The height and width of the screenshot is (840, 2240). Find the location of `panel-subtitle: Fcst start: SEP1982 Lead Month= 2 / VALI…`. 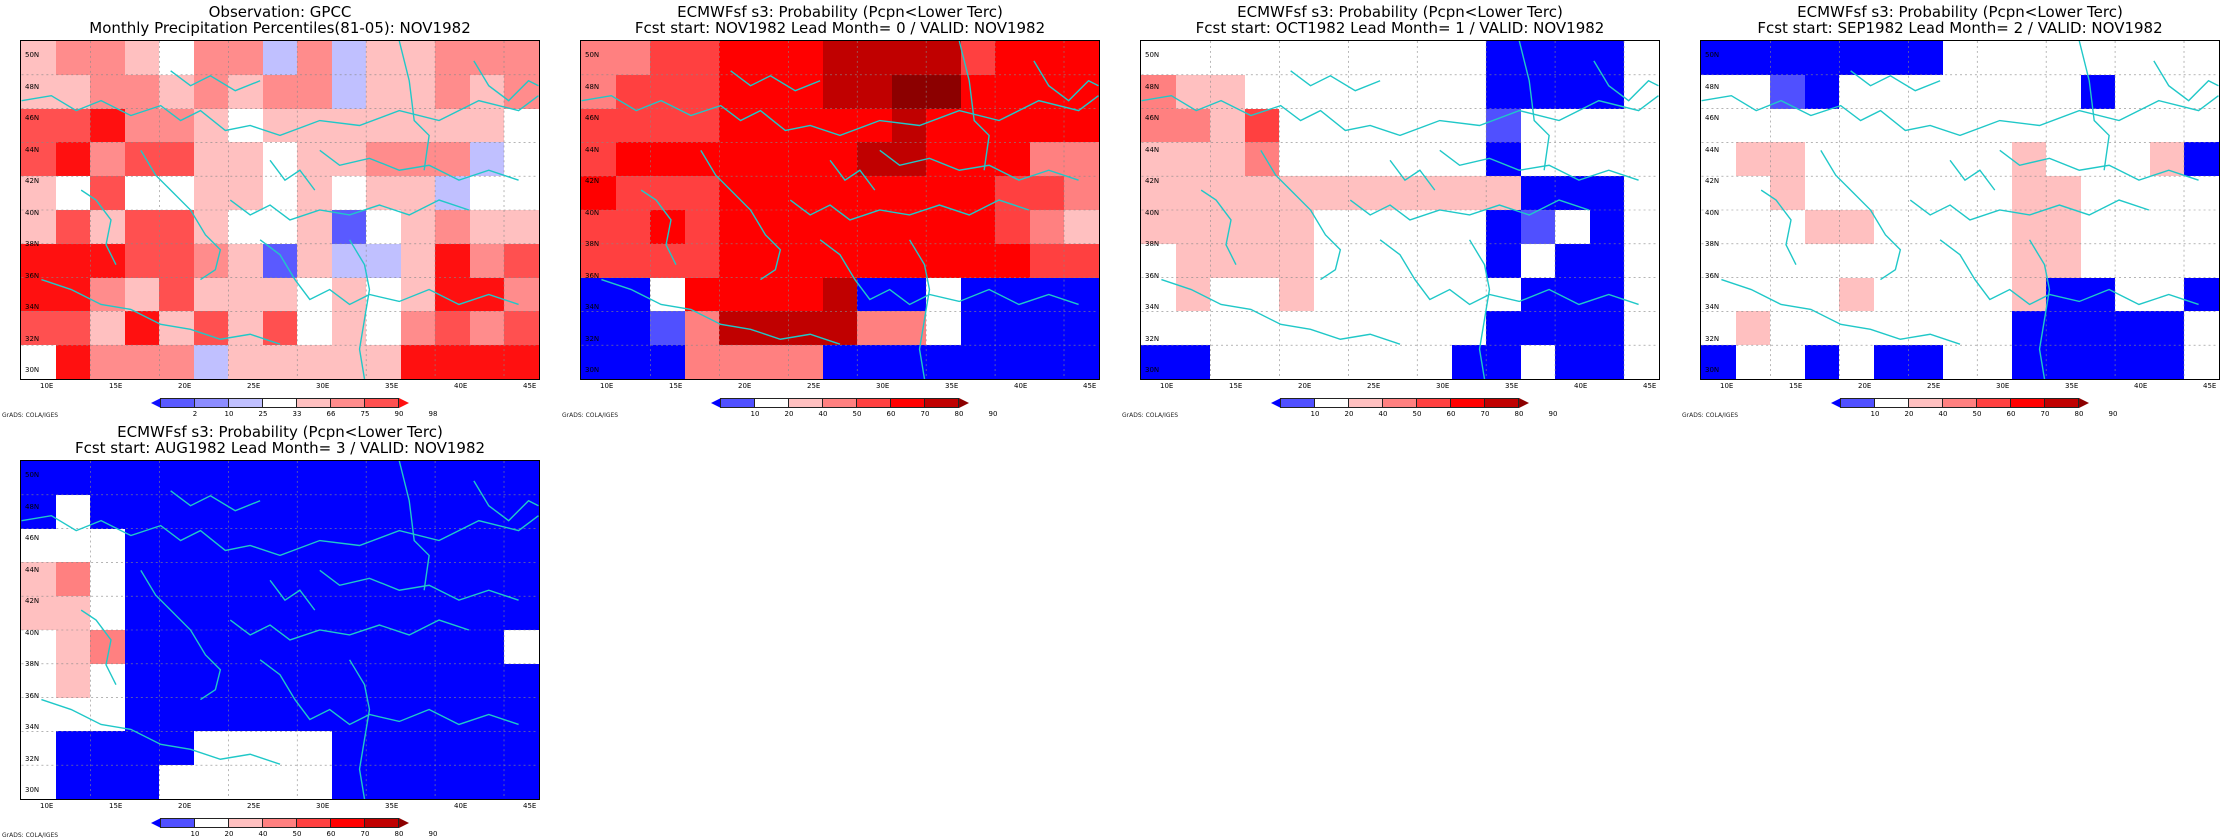

panel-subtitle: Fcst start: SEP1982 Lead Month= 2 / VALI… is located at coordinates (1960, 28).